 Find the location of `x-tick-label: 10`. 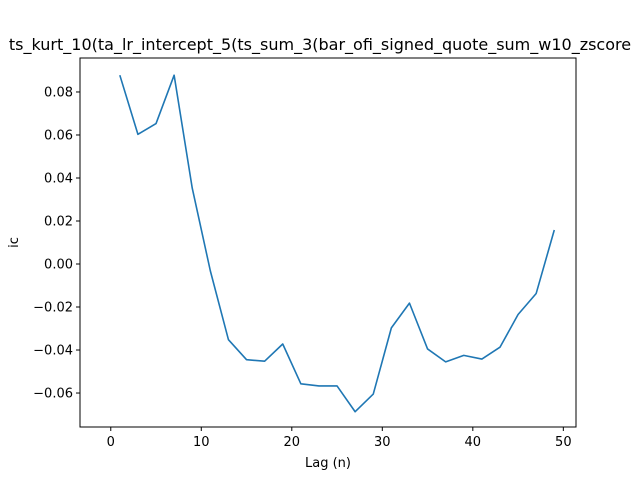

x-tick-label: 10 is located at coordinates (201, 442).